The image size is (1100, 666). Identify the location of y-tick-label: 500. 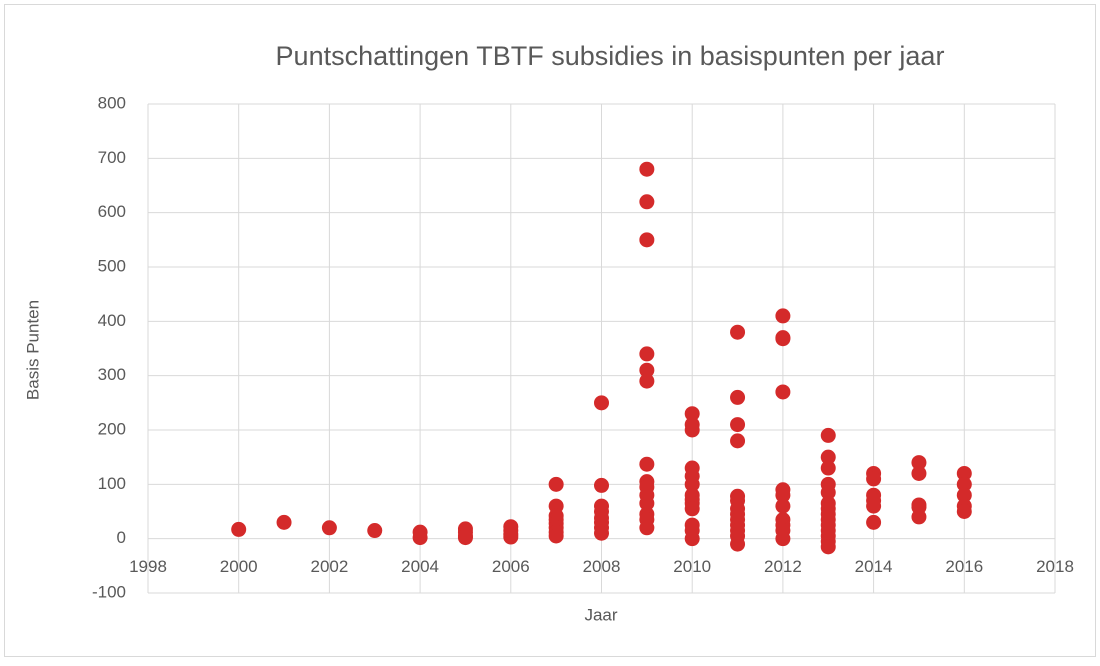
(112, 265).